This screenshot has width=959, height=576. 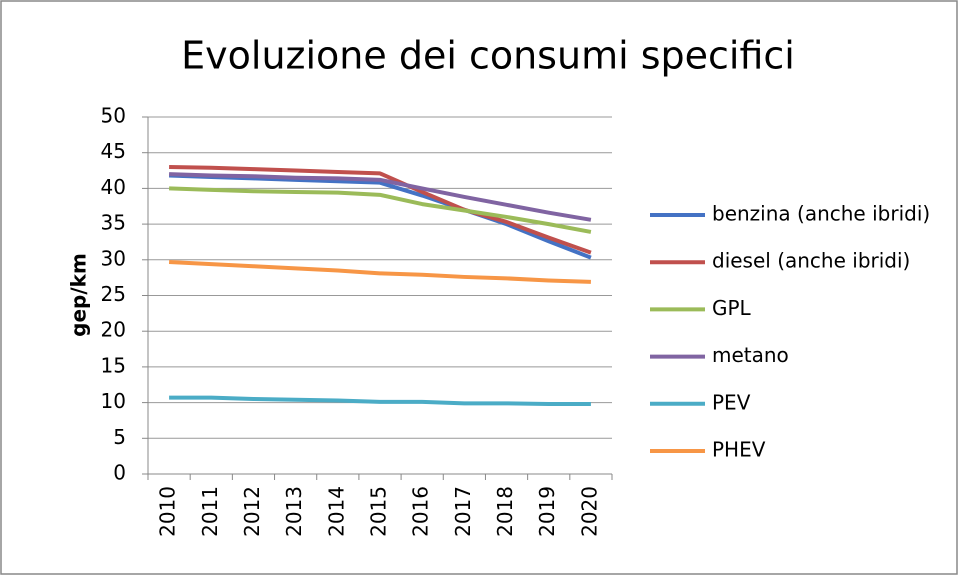 I want to click on x-tick-label: 2018, so click(x=505, y=511).